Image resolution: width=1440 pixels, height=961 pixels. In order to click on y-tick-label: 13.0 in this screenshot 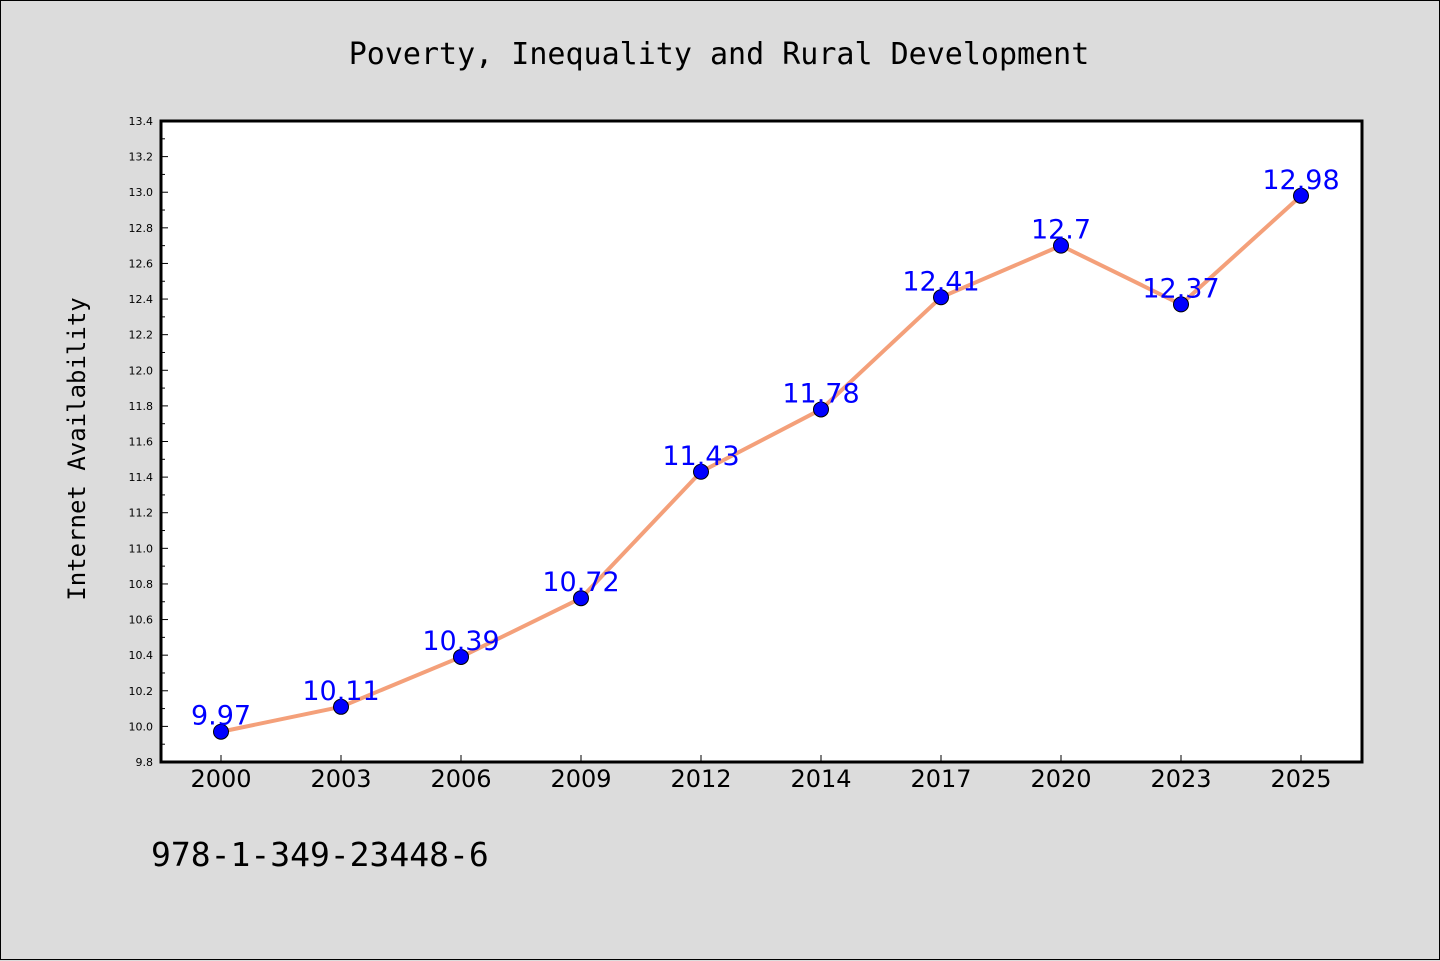, I will do `click(141, 192)`.